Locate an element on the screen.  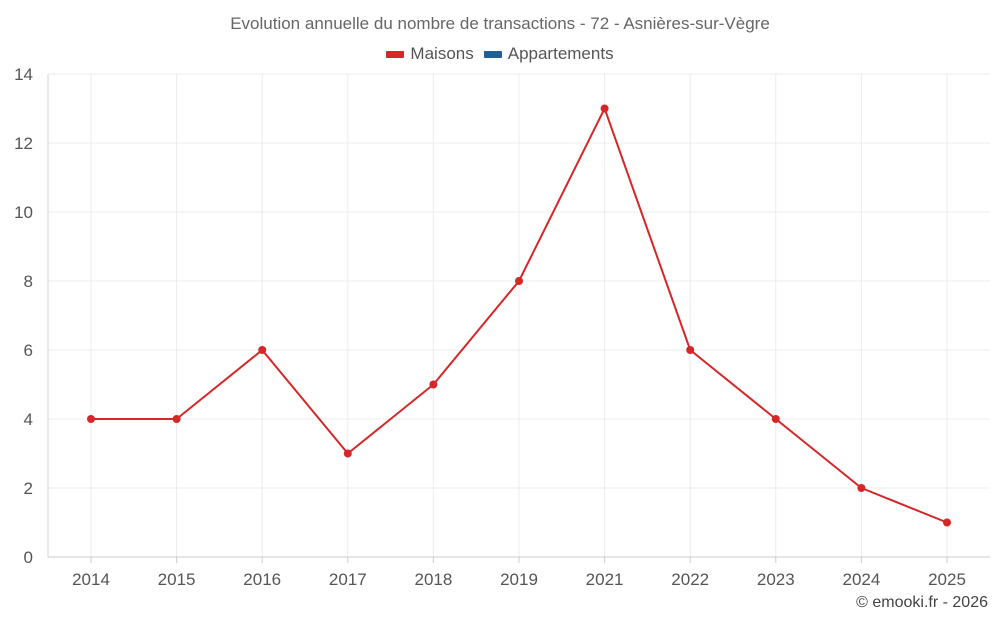
legend-item-appartements: Appartements is located at coordinates (548, 54).